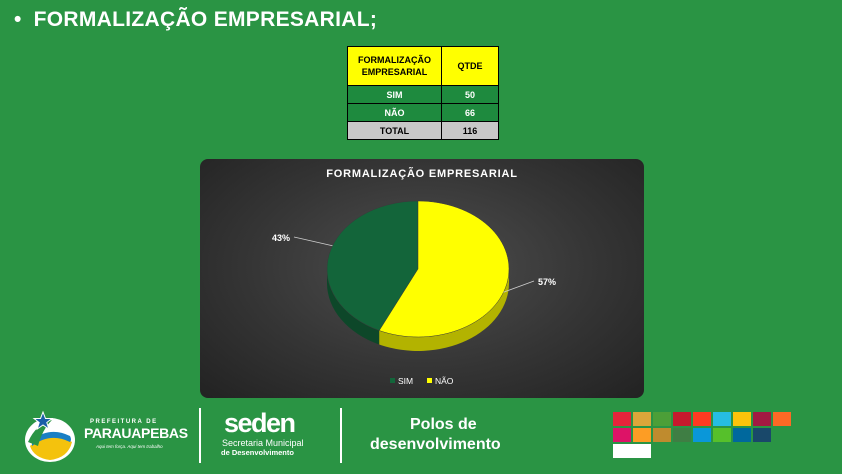  I want to click on row-value-sim: 50, so click(470, 94).